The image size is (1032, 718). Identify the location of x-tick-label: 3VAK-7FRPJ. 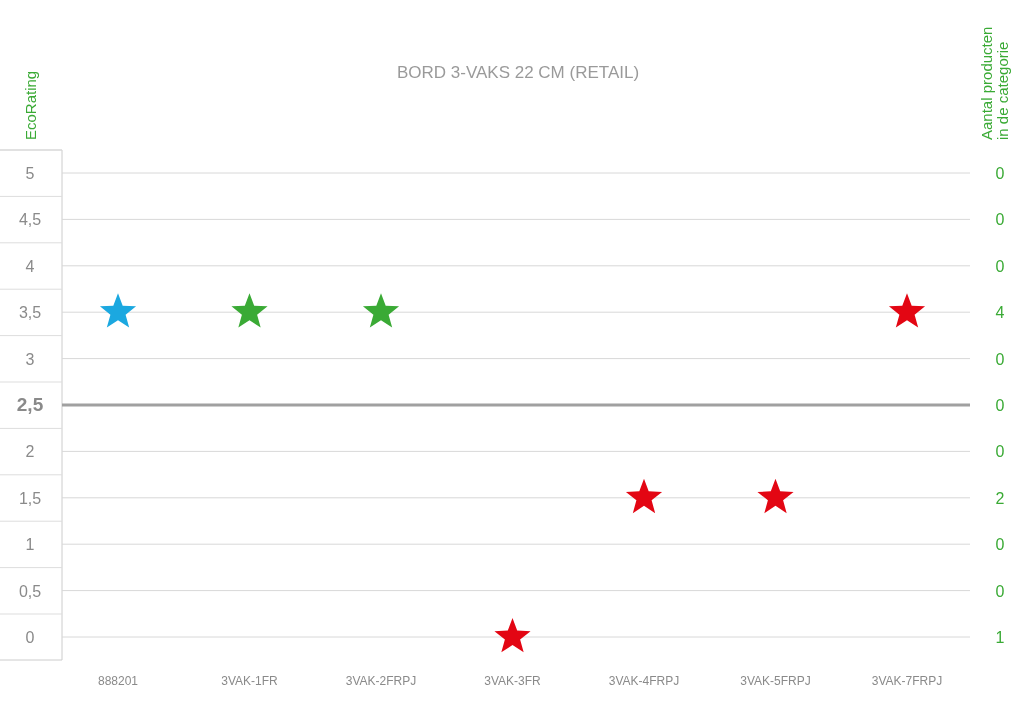
(907, 681).